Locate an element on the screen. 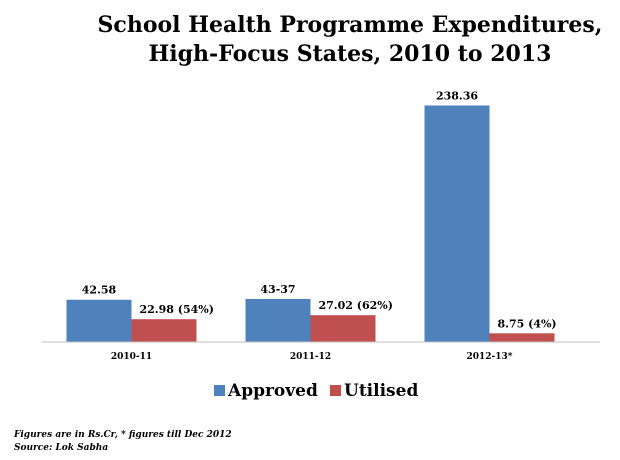 Image resolution: width=620 pixels, height=460 pixels. data-label-approved-2011-12: 43-37 is located at coordinates (277, 289).